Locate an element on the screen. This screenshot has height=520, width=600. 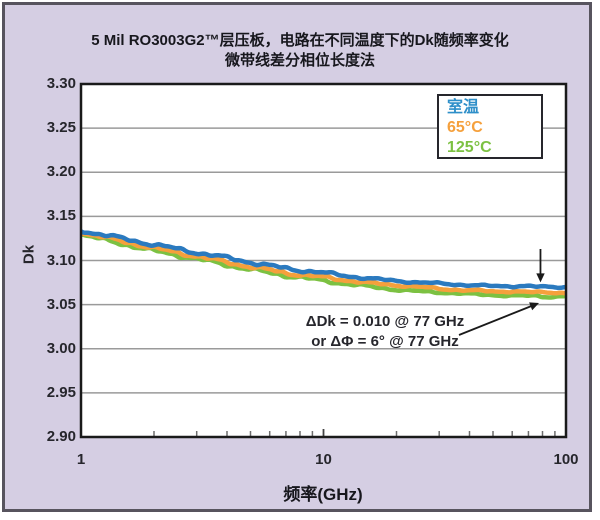
y-tick-label: 3.10 is located at coordinates (61, 260).